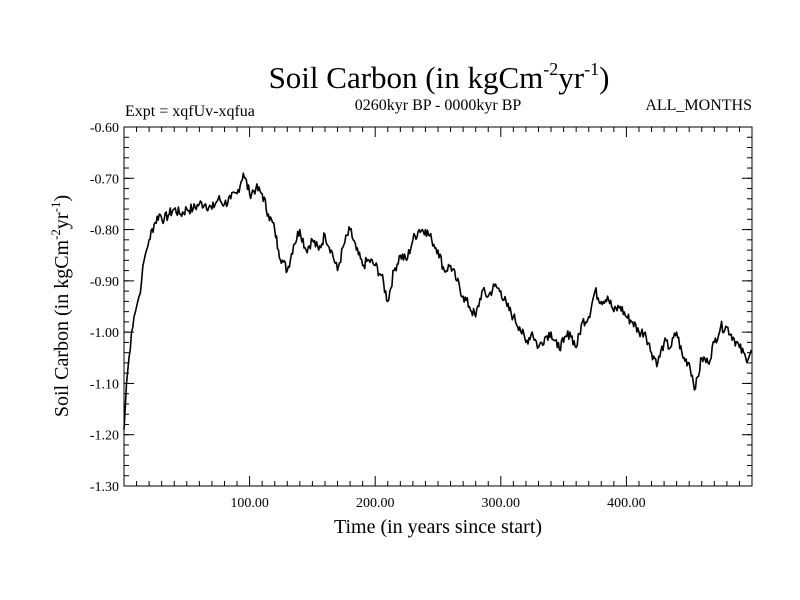  What do you see at coordinates (104, 333) in the screenshot?
I see `y-tick-label: -1.00` at bounding box center [104, 333].